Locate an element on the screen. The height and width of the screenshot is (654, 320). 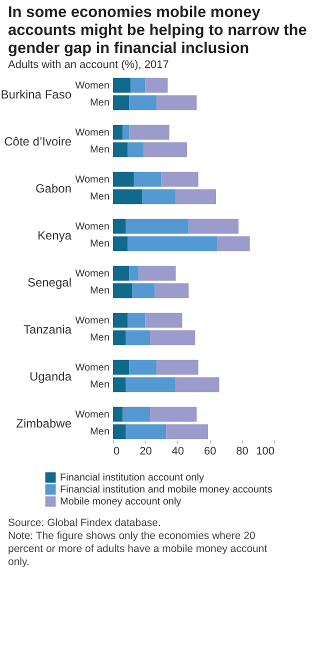
legend-label: Mobile money account only is located at coordinates (121, 502).